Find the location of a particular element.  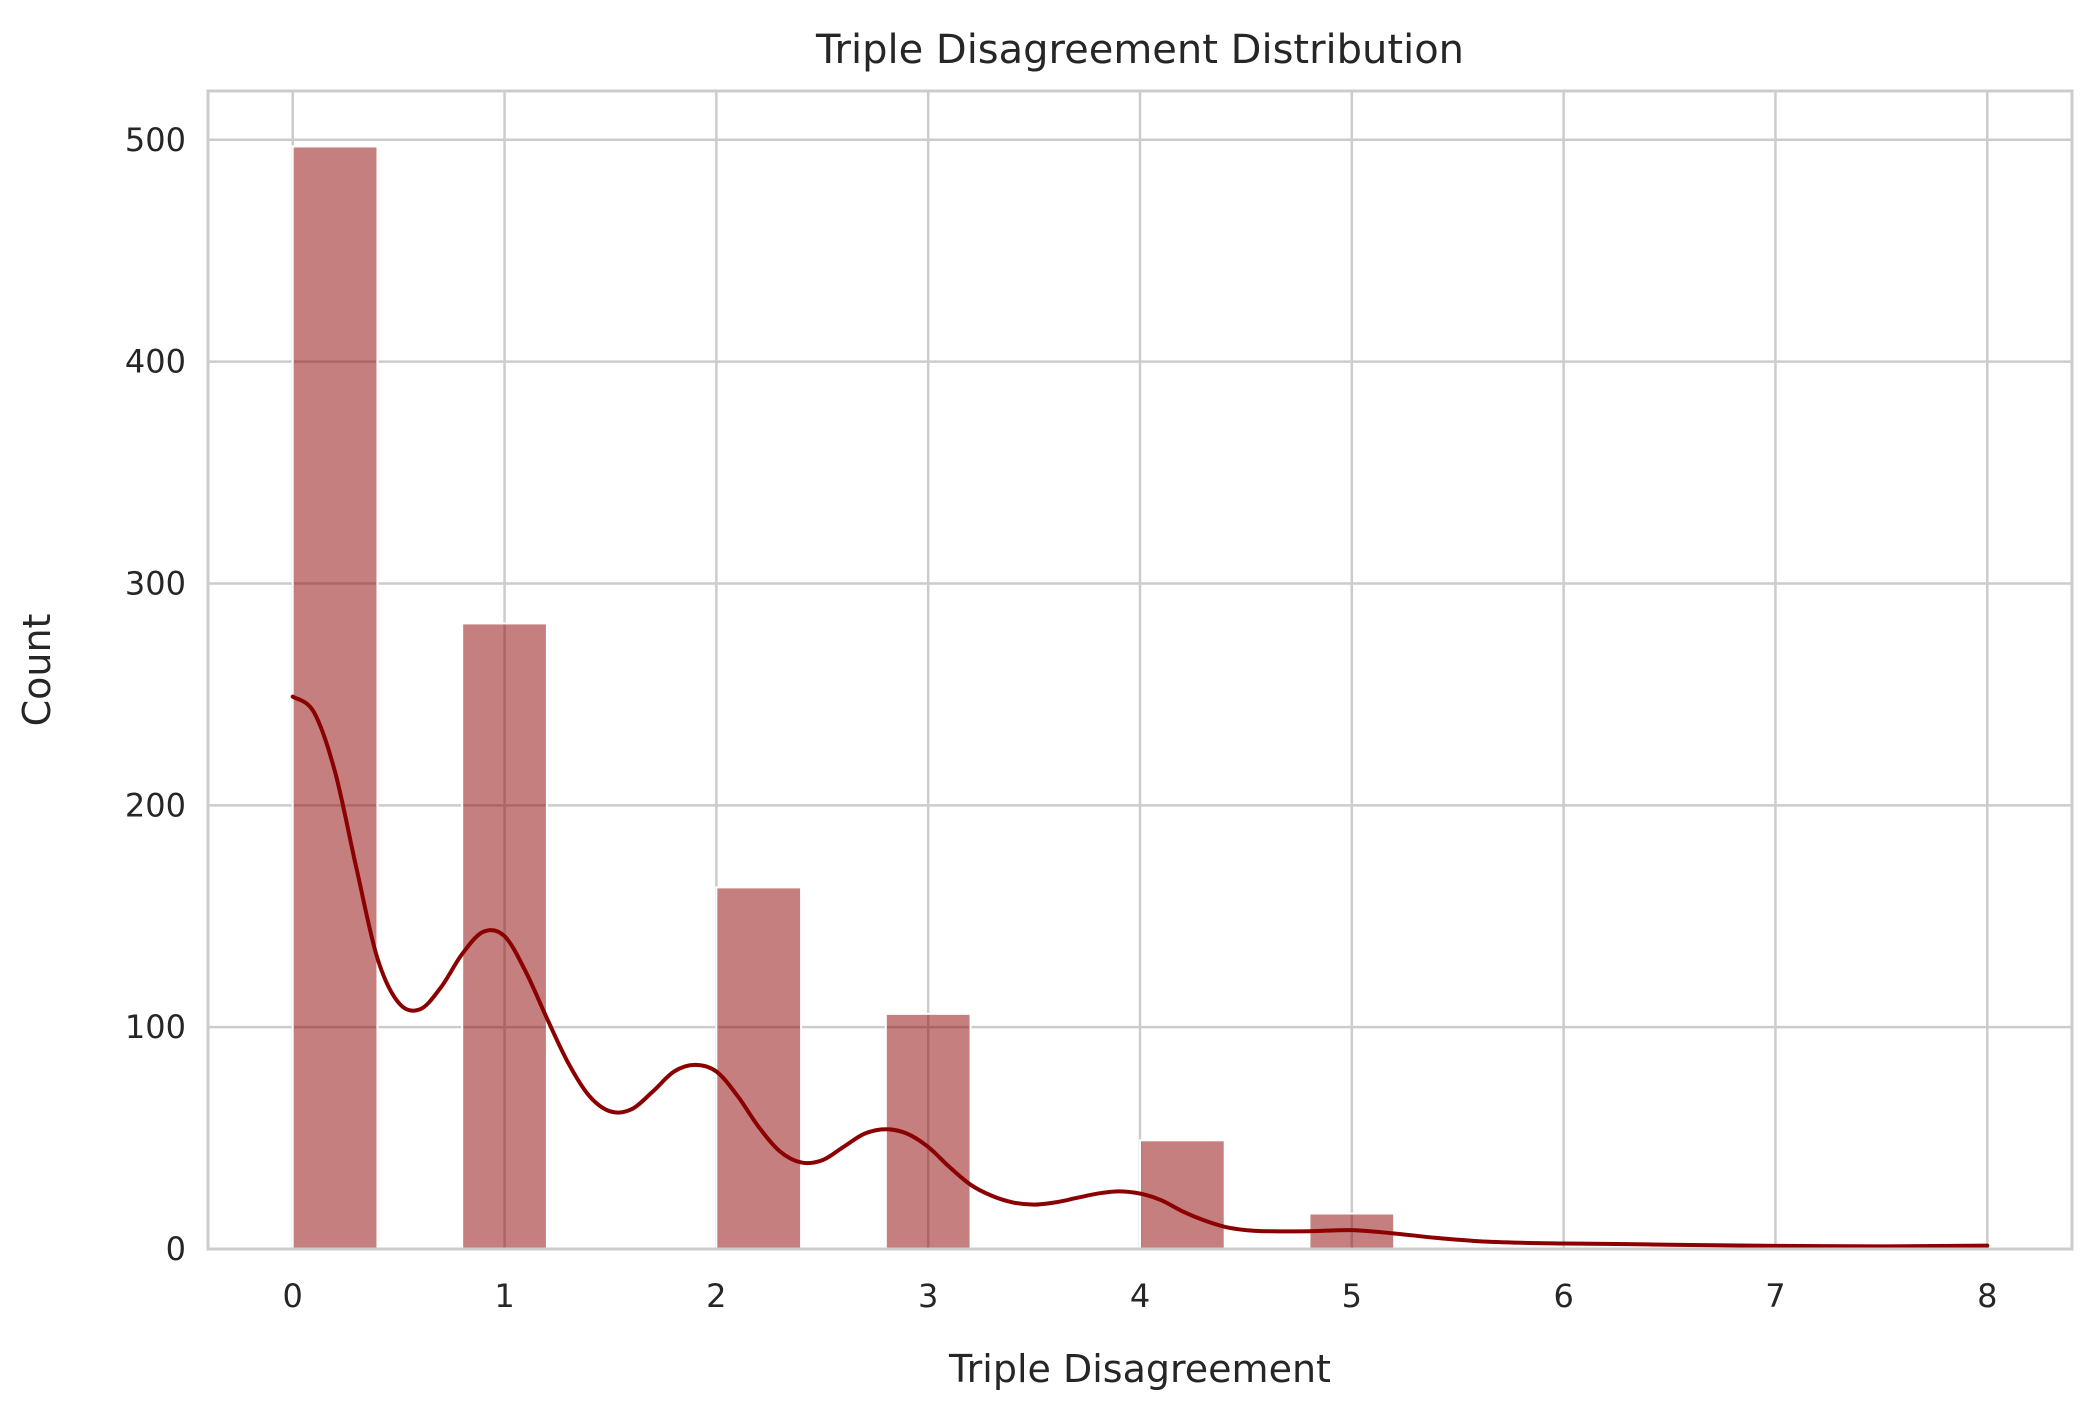

chart-title: Triple Disagreement Distribution is located at coordinates (1139, 50).